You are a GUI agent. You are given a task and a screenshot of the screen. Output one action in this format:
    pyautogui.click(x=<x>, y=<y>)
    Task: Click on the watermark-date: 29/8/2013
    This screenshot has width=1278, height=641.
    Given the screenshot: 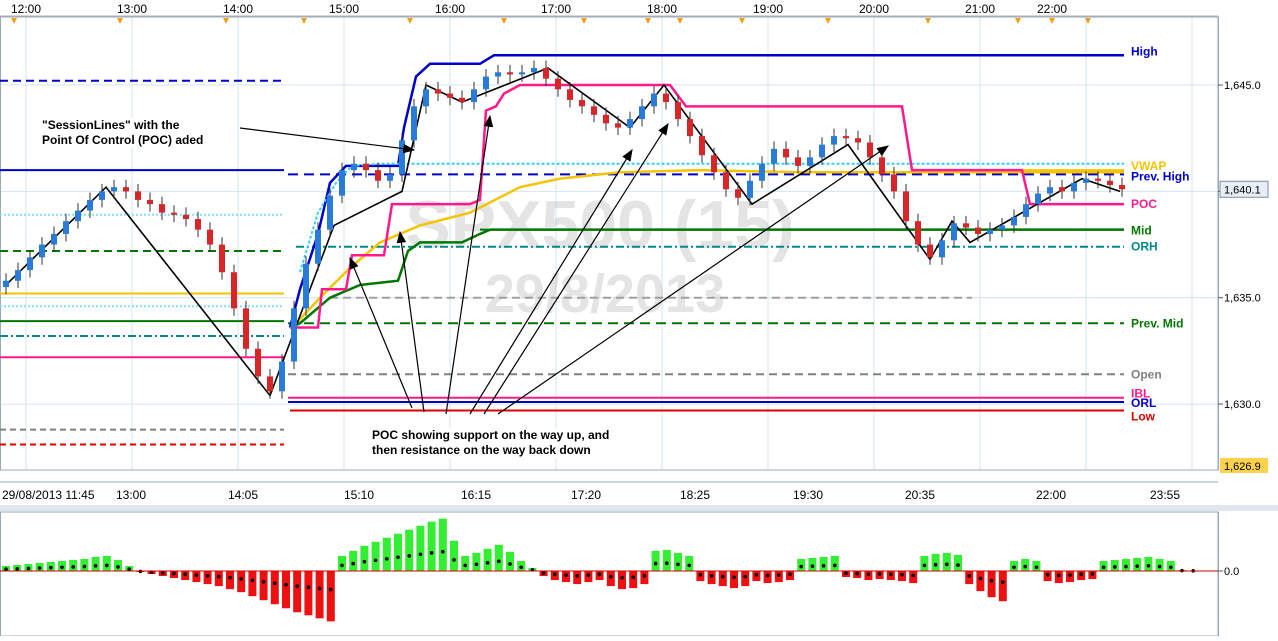 What is the action you would take?
    pyautogui.click(x=605, y=294)
    